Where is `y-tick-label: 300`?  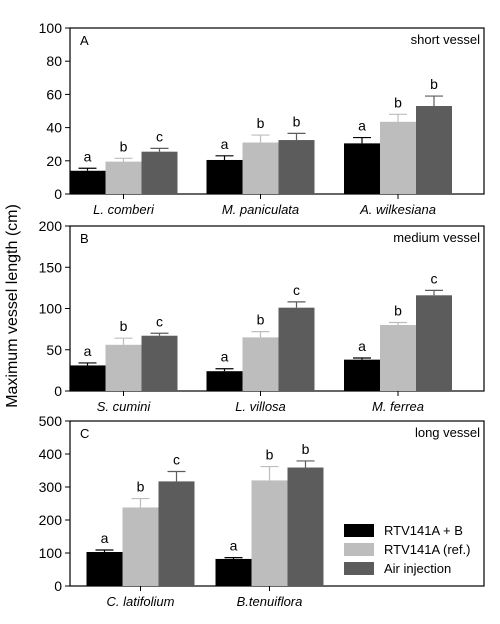
y-tick-label: 300 is located at coordinates (51, 487).